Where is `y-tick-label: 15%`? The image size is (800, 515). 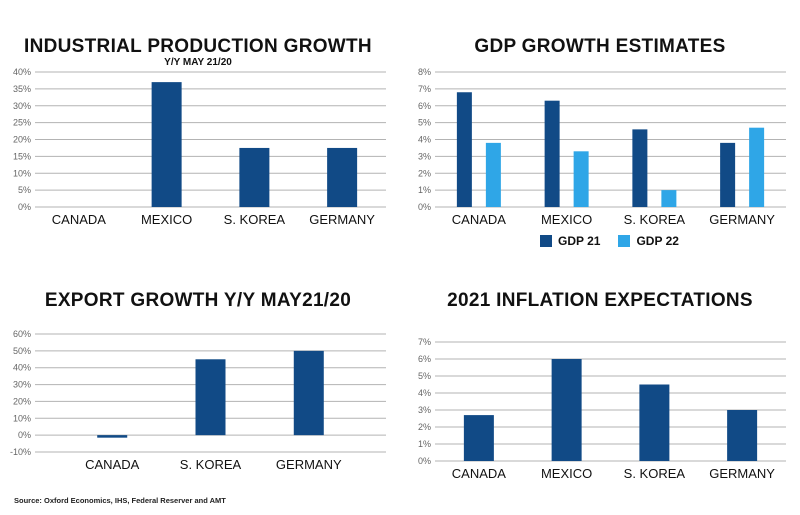 y-tick-label: 15% is located at coordinates (22, 156).